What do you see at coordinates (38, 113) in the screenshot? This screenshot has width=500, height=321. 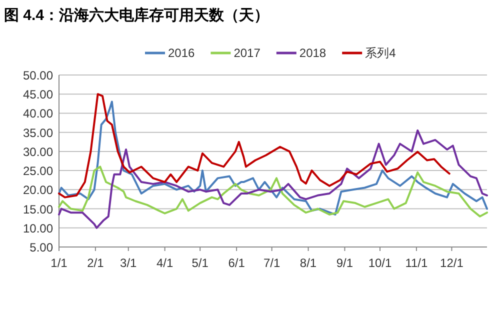 I see `y-tick-label: 40.00` at bounding box center [38, 113].